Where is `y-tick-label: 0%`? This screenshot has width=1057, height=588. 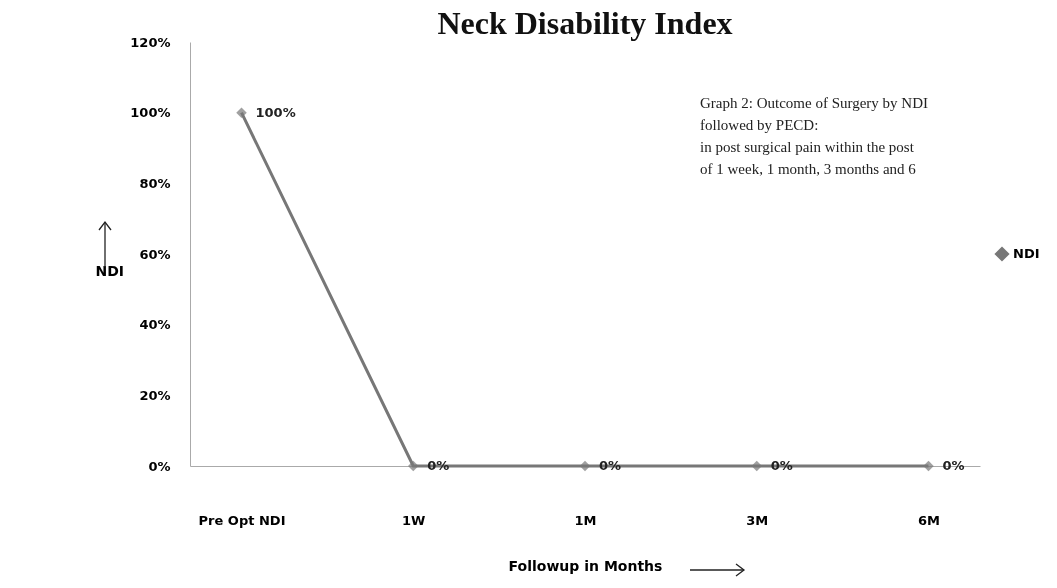 y-tick-label: 0% is located at coordinates (159, 466).